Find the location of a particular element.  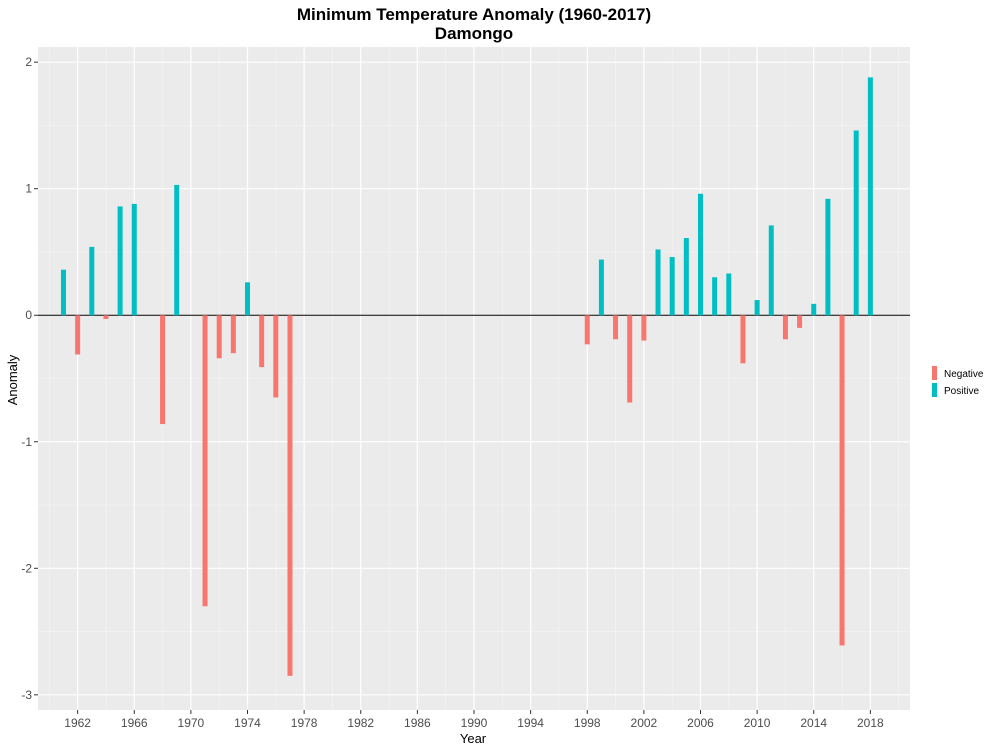

y-axis-title: Anomaly is located at coordinates (12, 379).